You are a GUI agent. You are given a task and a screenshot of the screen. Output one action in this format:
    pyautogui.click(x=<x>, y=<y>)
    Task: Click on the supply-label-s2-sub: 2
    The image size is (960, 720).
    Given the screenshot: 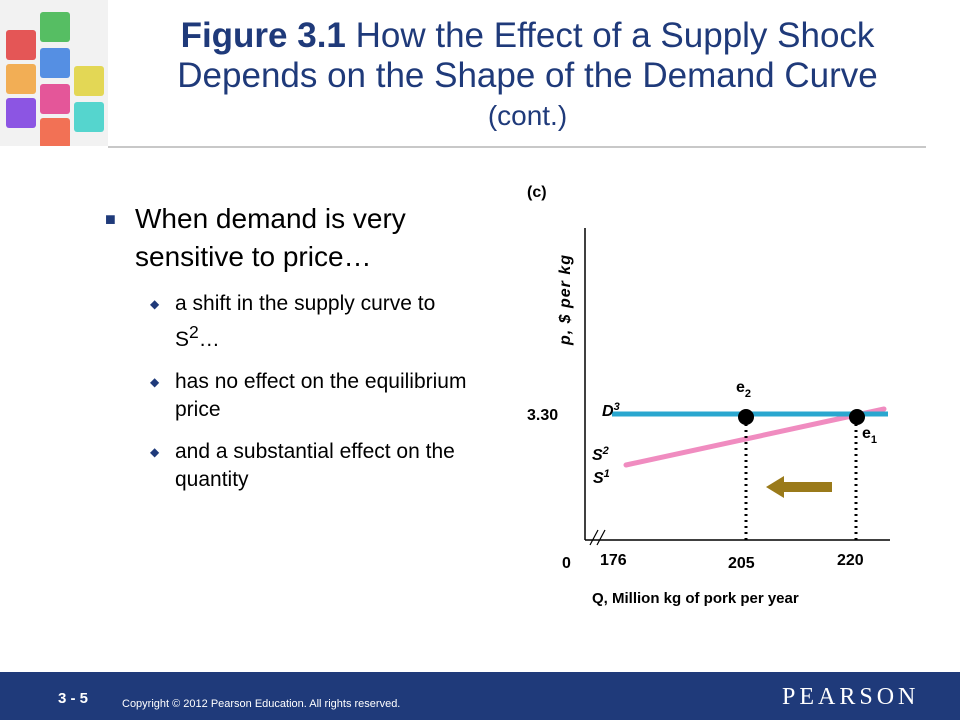 What is the action you would take?
    pyautogui.click(x=605, y=451)
    